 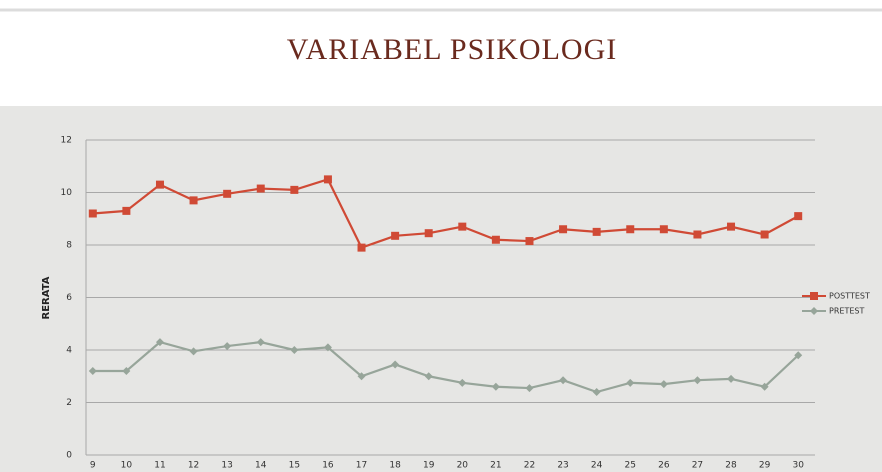 What do you see at coordinates (69, 456) in the screenshot?
I see `y-tick-label: 0` at bounding box center [69, 456].